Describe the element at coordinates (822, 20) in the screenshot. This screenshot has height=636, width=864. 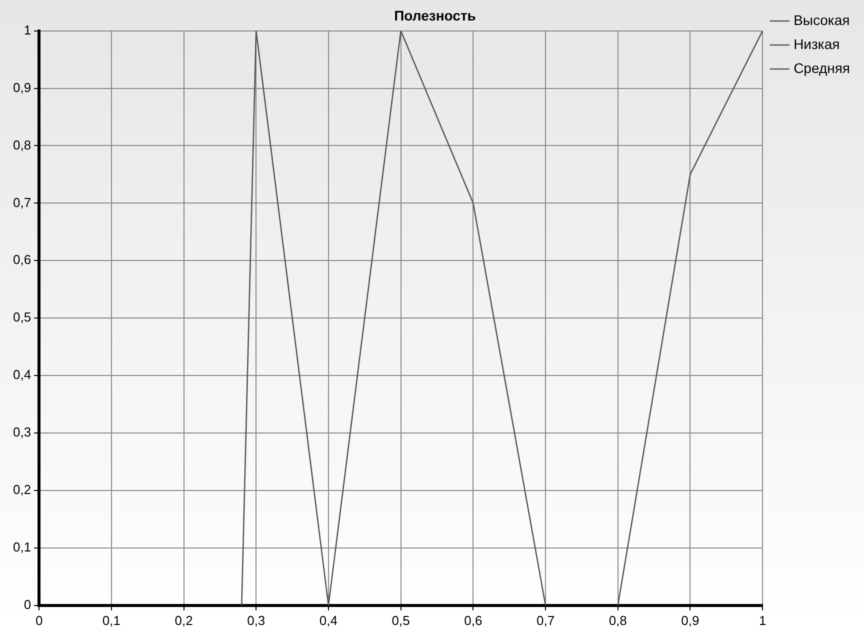
I see `legend-label: Высокая` at that location.